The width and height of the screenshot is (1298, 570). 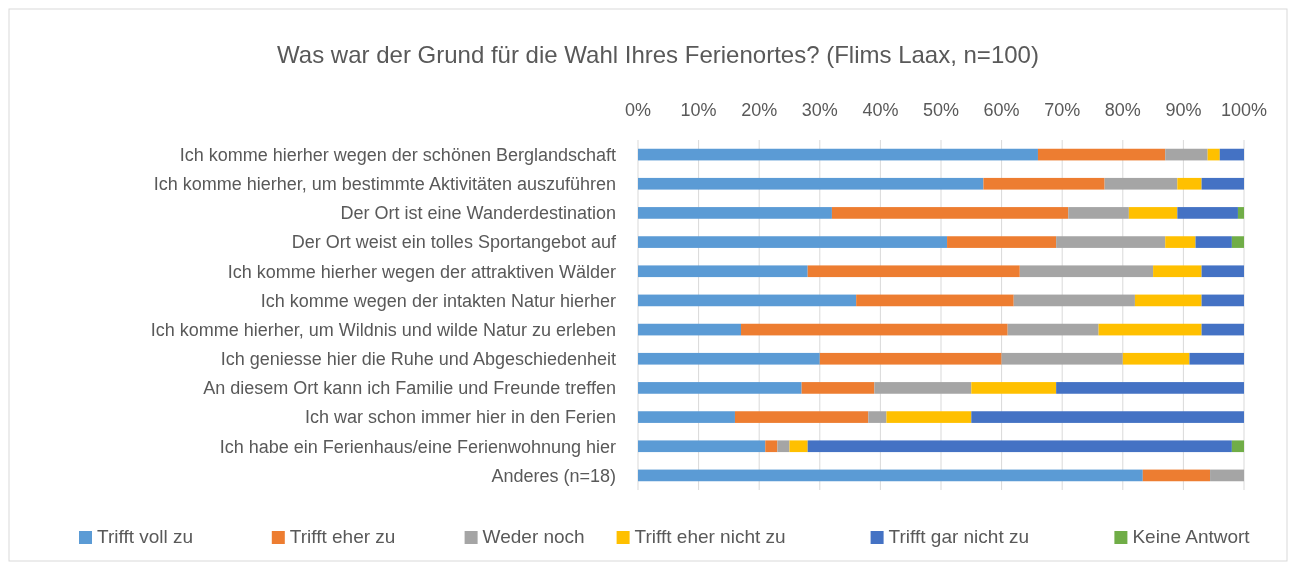 What do you see at coordinates (1183, 110) in the screenshot?
I see `x-tick-label: 90%` at bounding box center [1183, 110].